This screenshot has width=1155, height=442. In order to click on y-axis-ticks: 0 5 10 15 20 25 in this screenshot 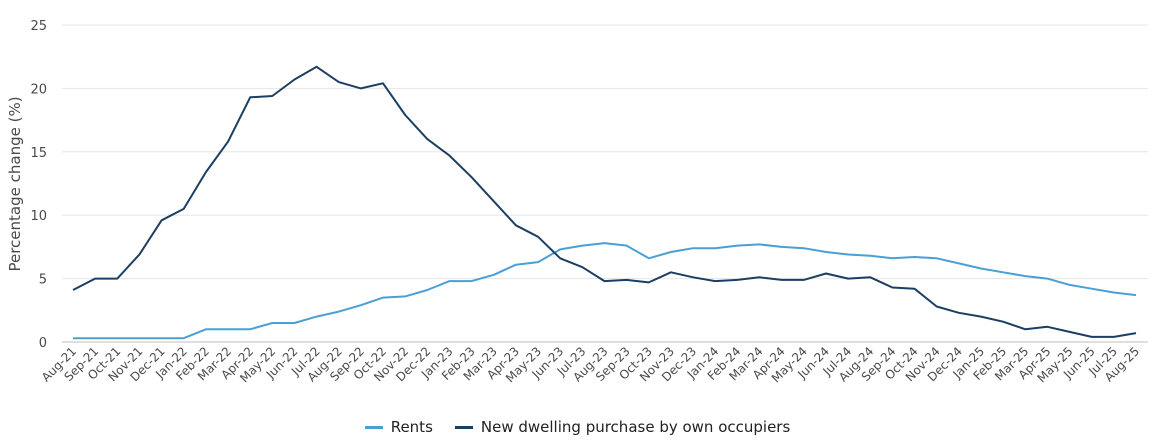, I will do `click(38, 185)`.